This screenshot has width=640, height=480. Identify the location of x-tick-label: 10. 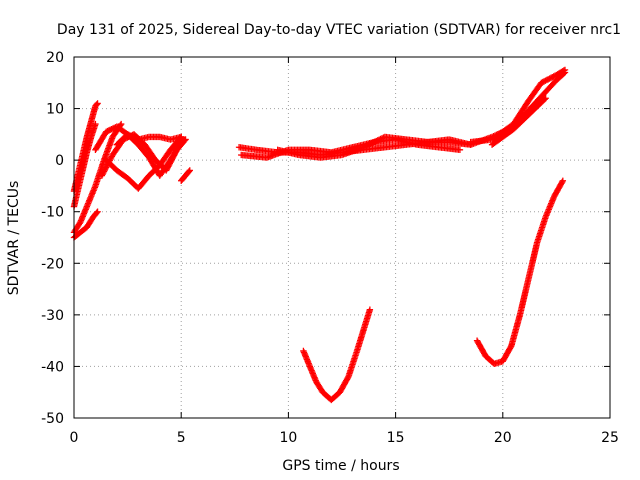
(288, 438).